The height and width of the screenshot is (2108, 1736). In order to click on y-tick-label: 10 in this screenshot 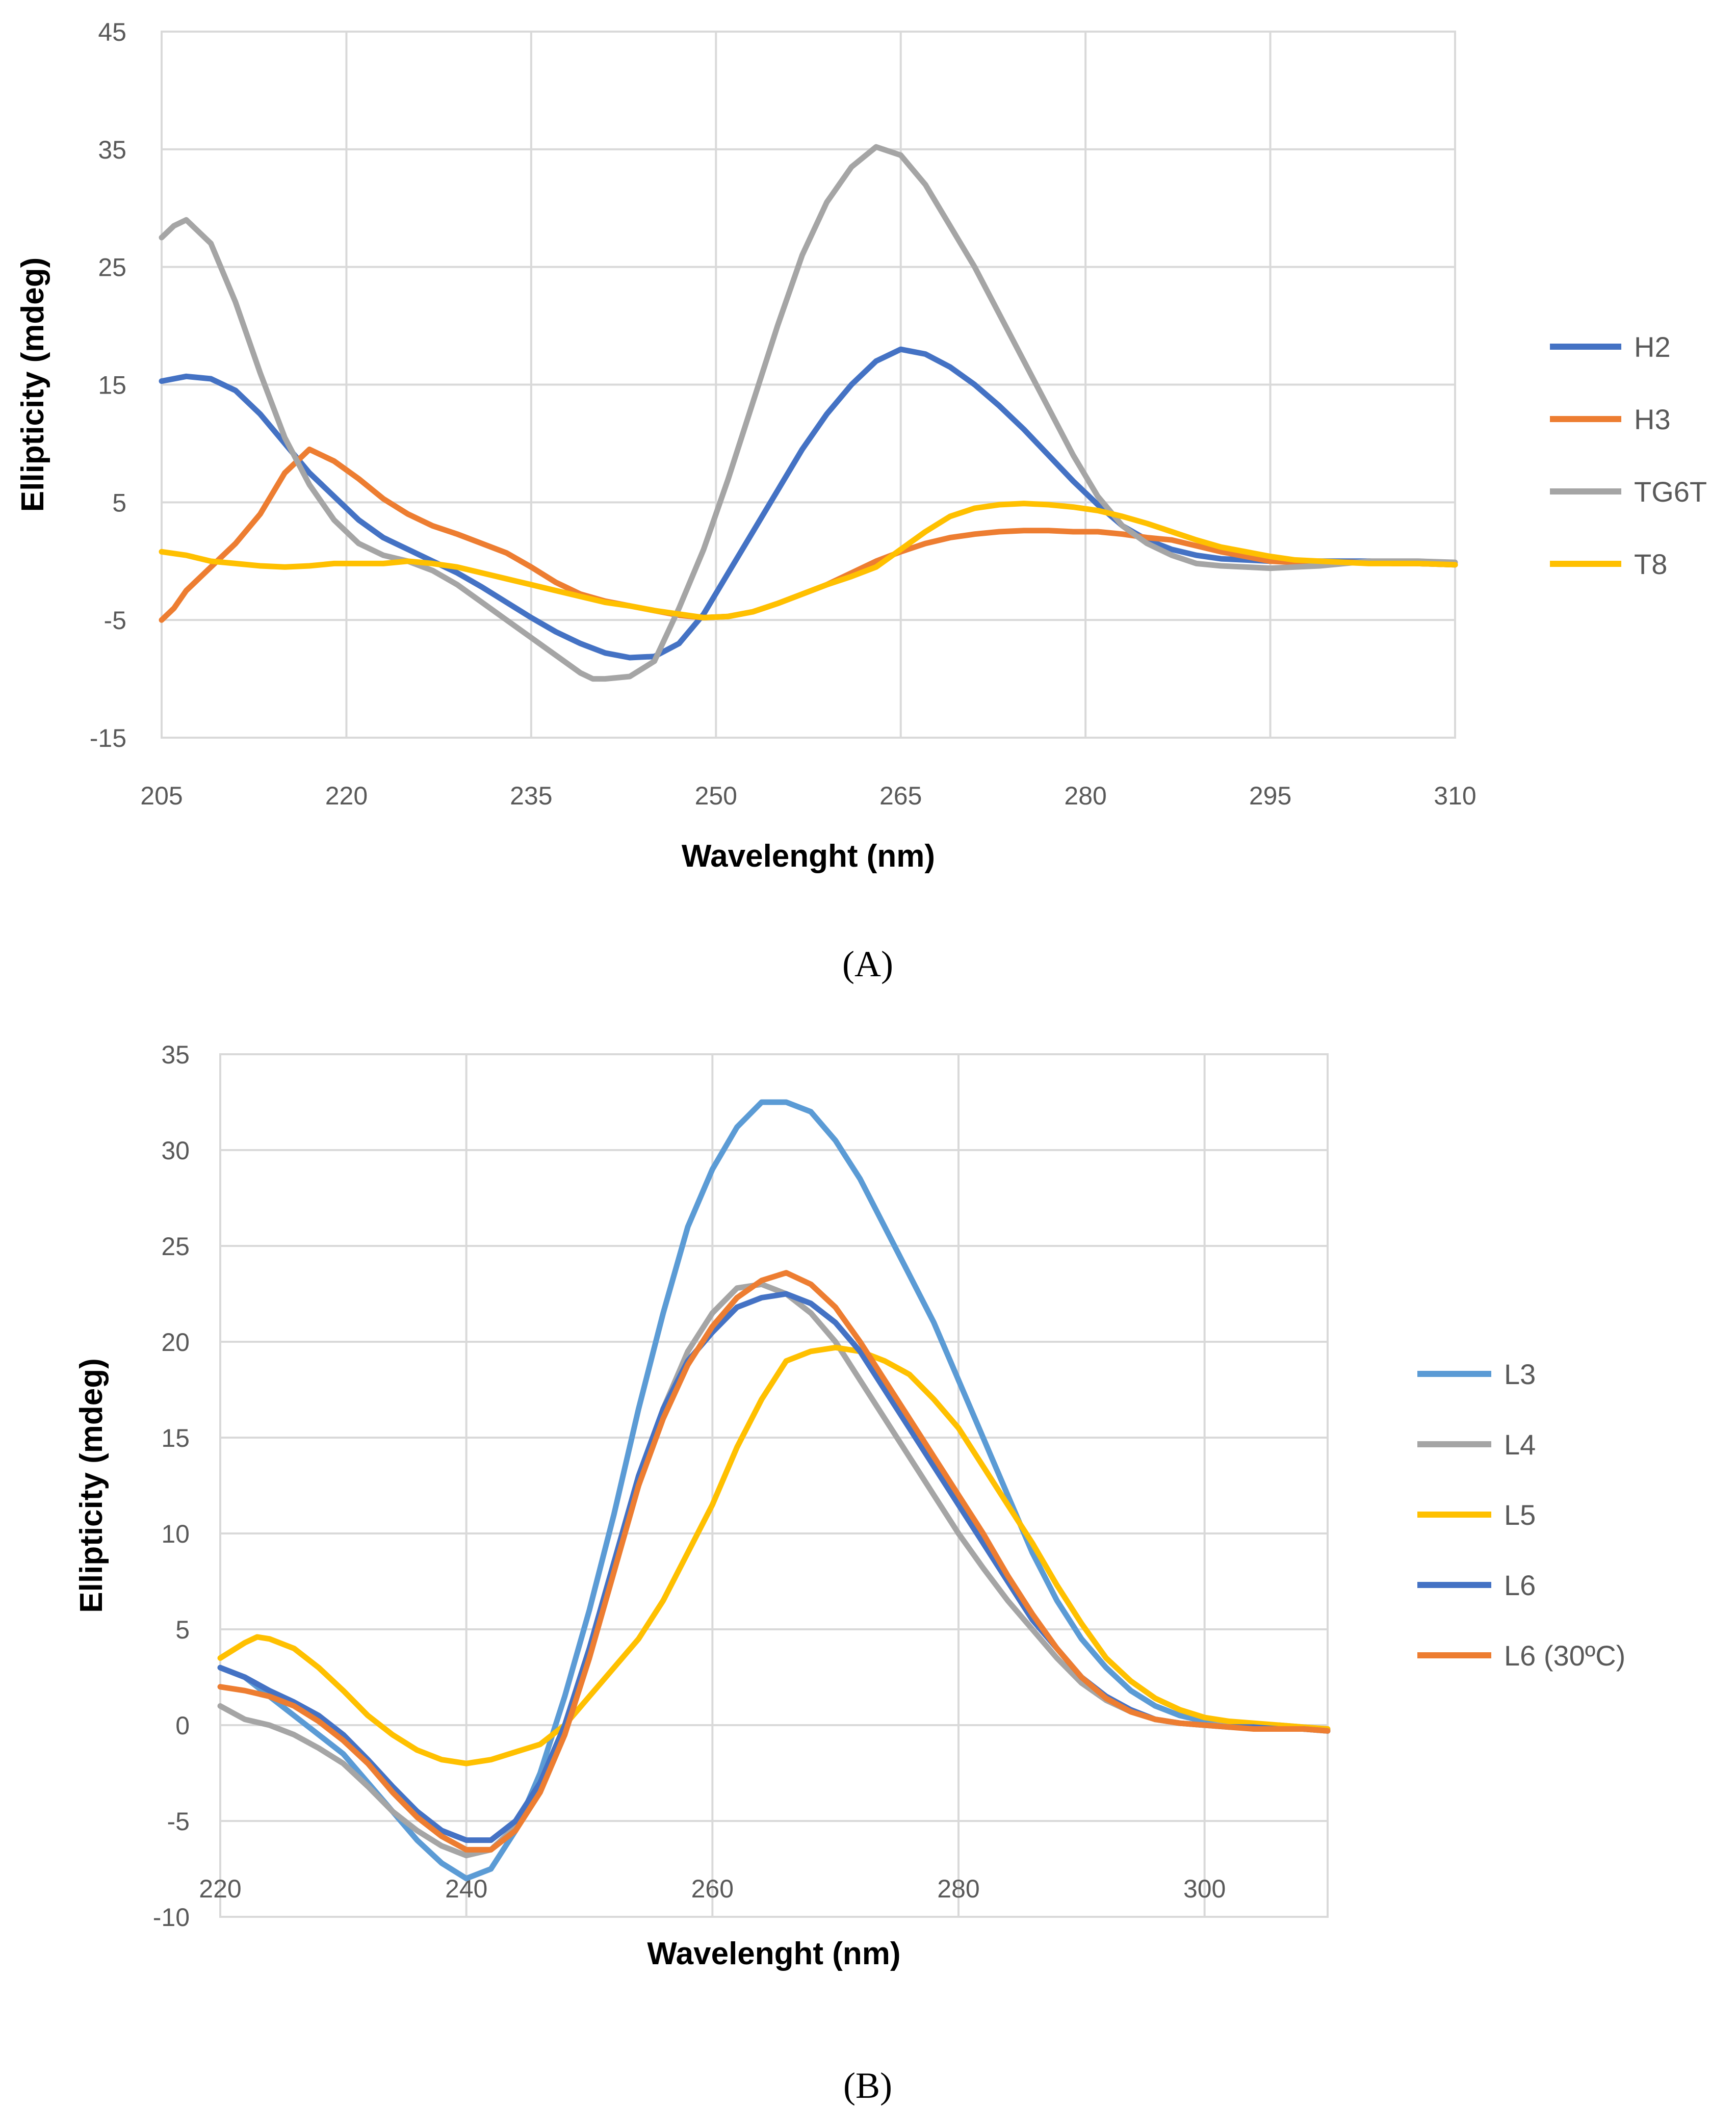, I will do `click(176, 1534)`.